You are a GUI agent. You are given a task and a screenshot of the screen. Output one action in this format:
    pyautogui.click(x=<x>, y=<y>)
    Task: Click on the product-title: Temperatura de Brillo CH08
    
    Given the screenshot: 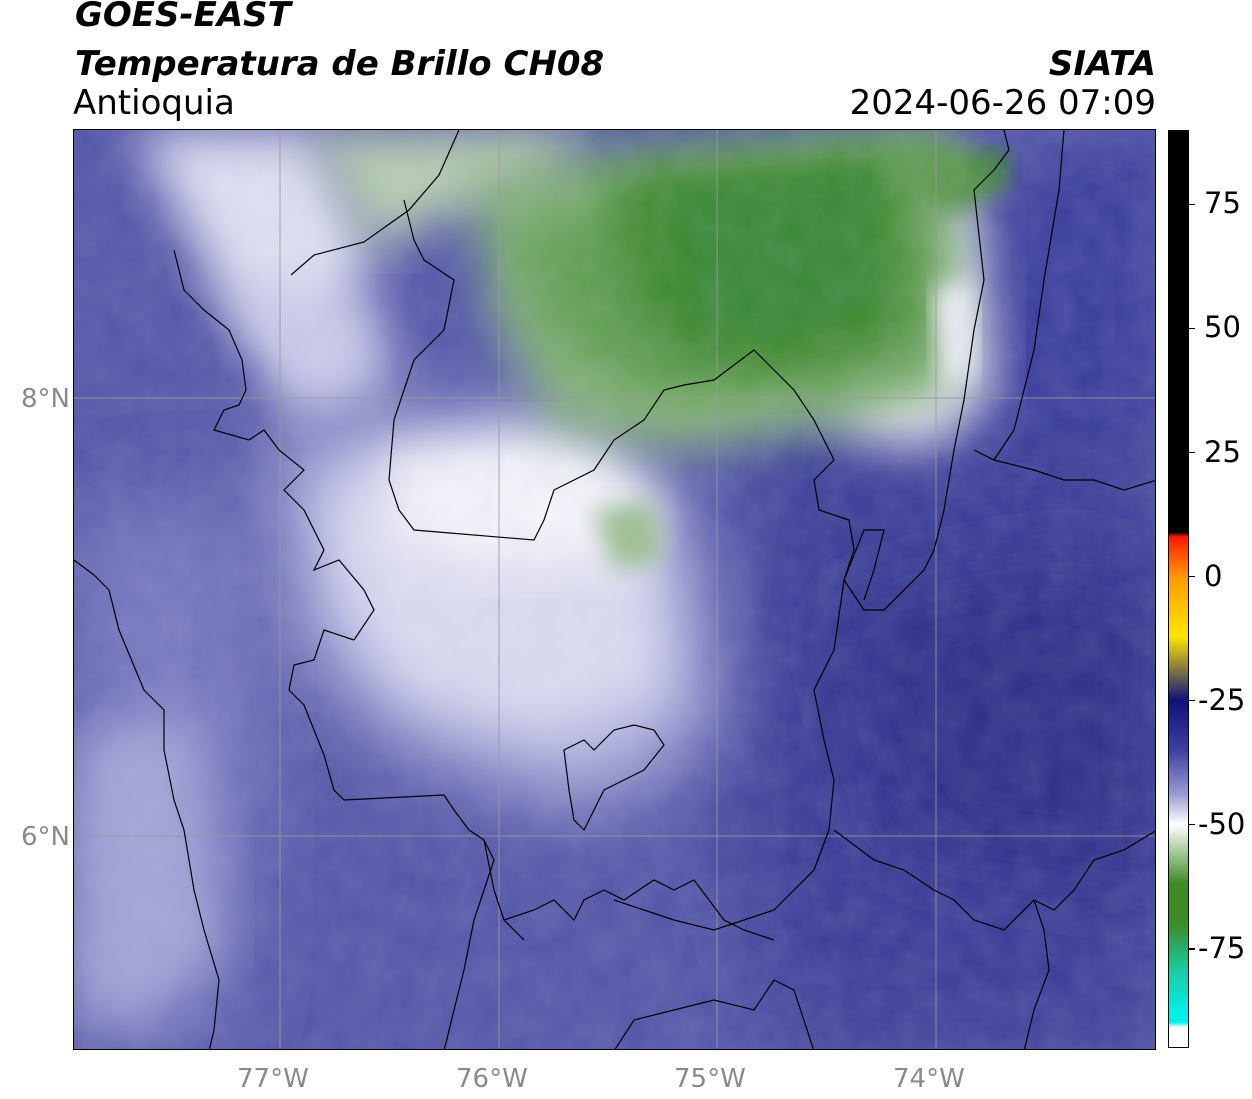 What is the action you would take?
    pyautogui.click(x=340, y=64)
    